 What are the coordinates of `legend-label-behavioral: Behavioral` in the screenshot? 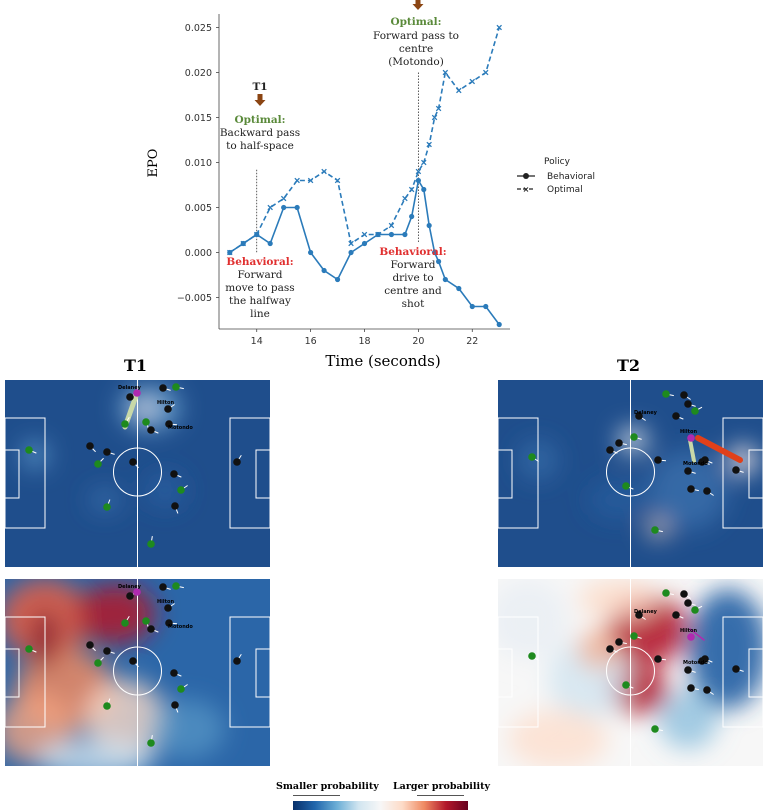 It's located at (571, 177).